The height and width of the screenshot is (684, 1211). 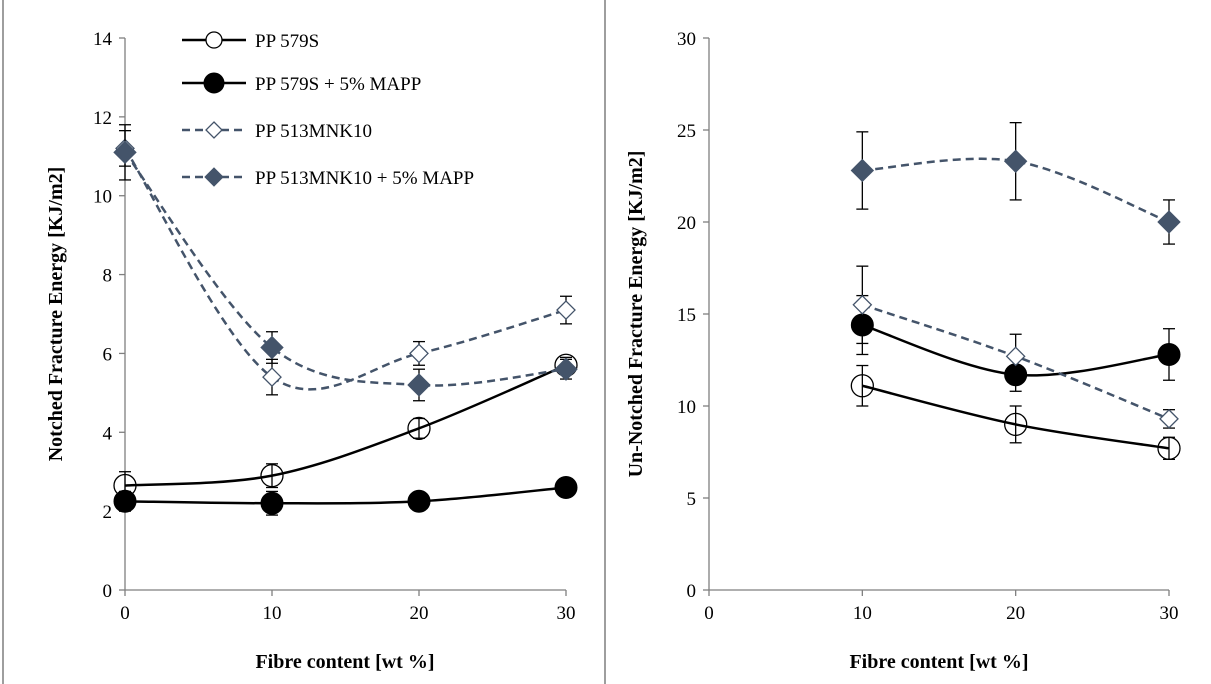 What do you see at coordinates (287, 41) in the screenshot?
I see `legend-label-pp-579s: PP 579S` at bounding box center [287, 41].